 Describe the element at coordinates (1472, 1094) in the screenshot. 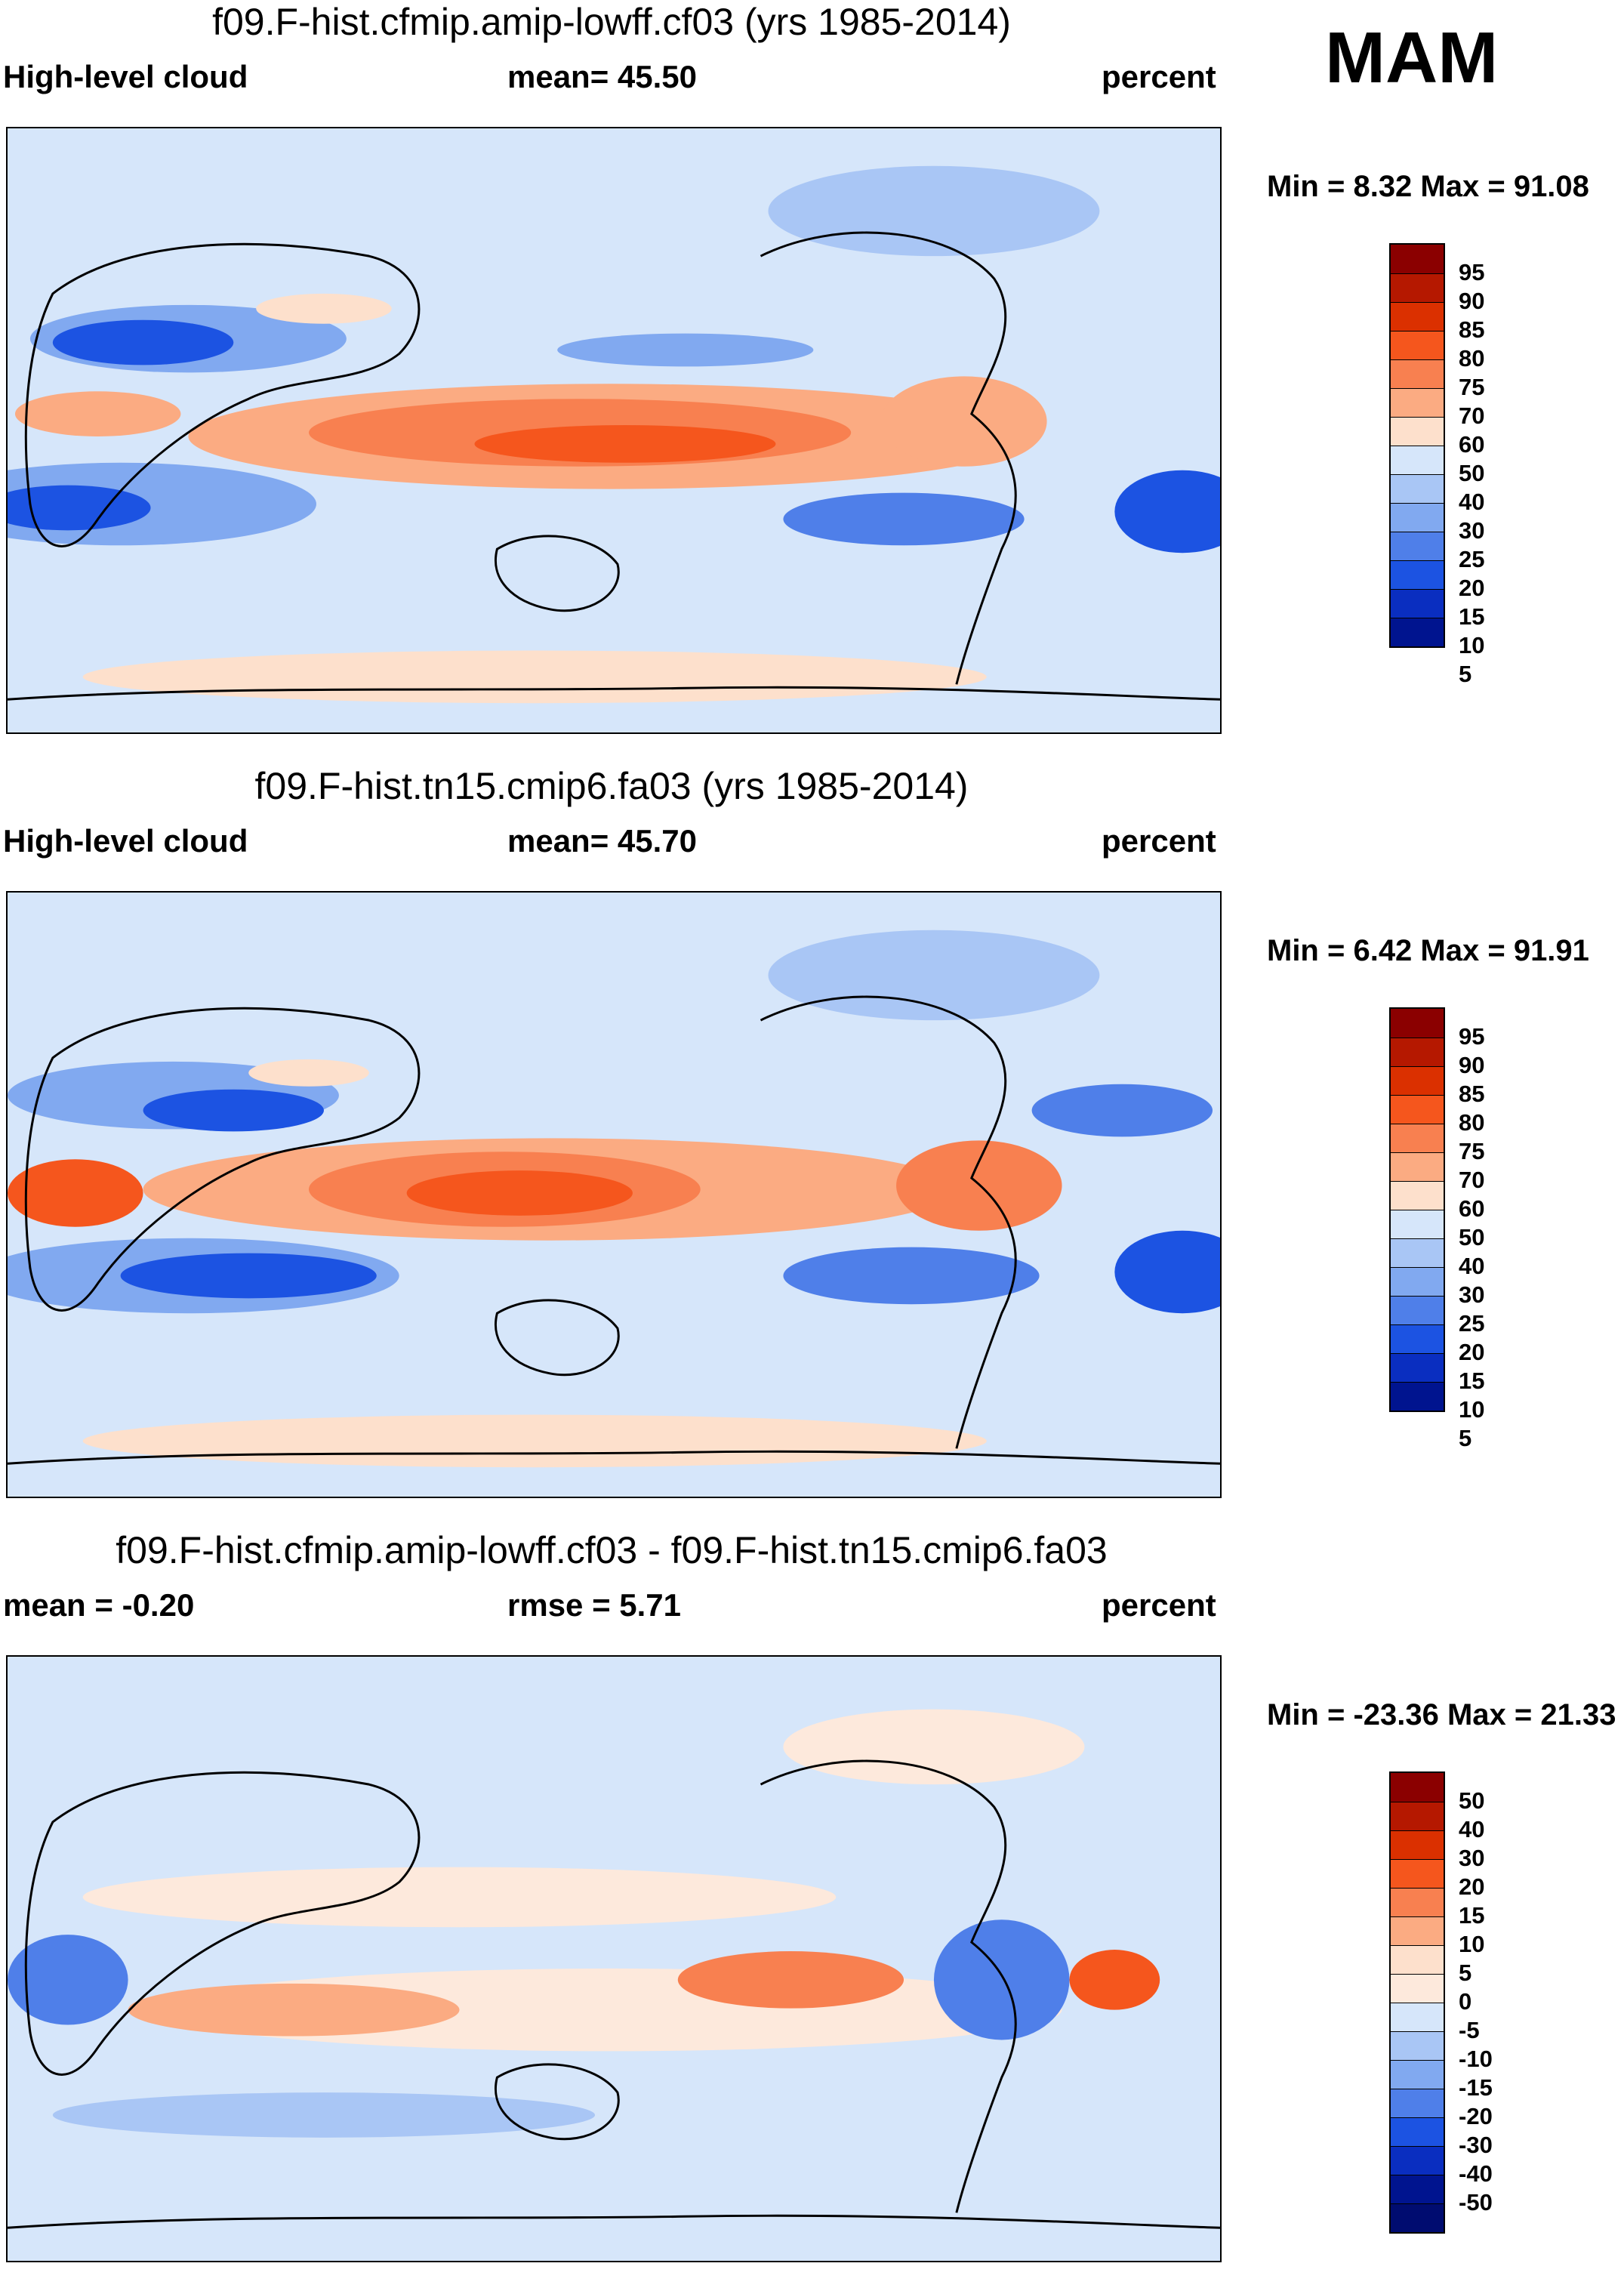

I see `colorbar-tick-label: 85` at that location.